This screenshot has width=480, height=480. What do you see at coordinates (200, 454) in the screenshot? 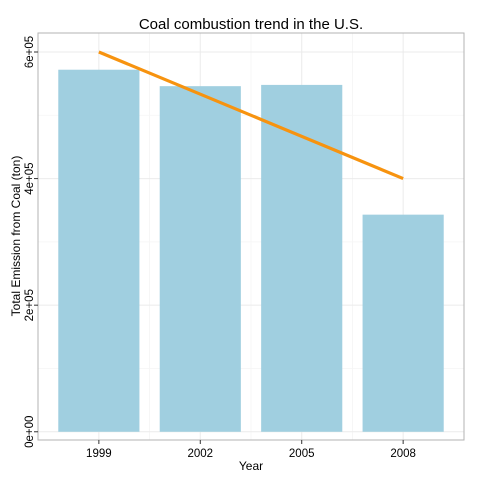
I see `x-tick-label-2002: 2002` at bounding box center [200, 454].